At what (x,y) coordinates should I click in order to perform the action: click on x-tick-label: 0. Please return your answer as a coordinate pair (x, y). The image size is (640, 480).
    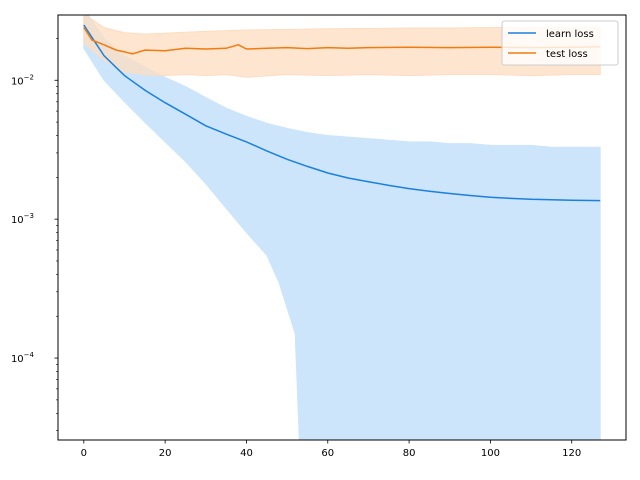
    Looking at the image, I should click on (84, 453).